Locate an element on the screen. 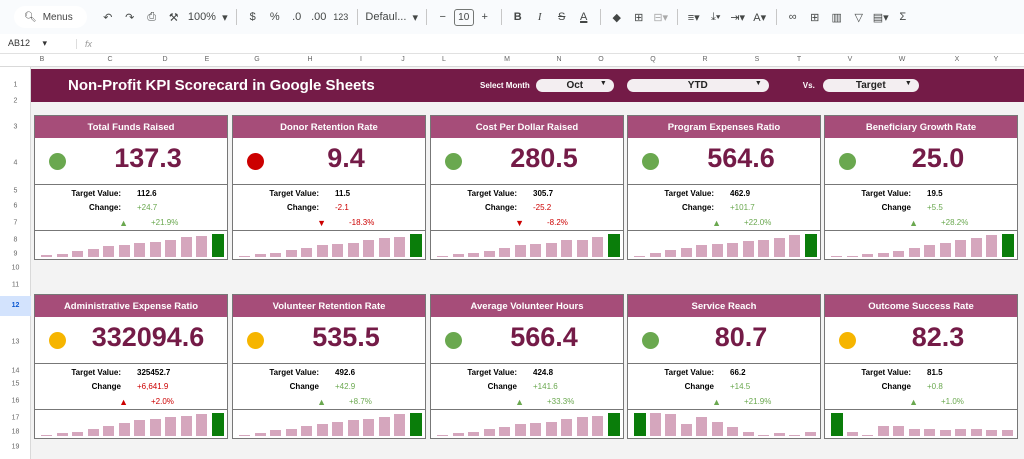 The height and width of the screenshot is (459, 1024). column-header: W is located at coordinates (902, 59).